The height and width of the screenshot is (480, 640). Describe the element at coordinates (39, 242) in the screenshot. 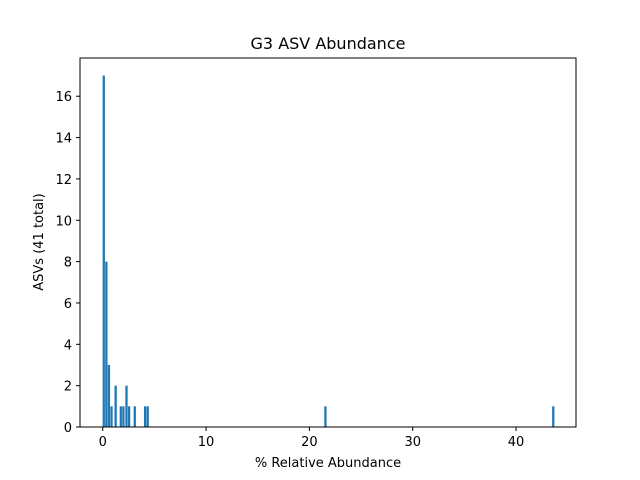

I see `y-axis-label: ASVs (41 total)` at that location.